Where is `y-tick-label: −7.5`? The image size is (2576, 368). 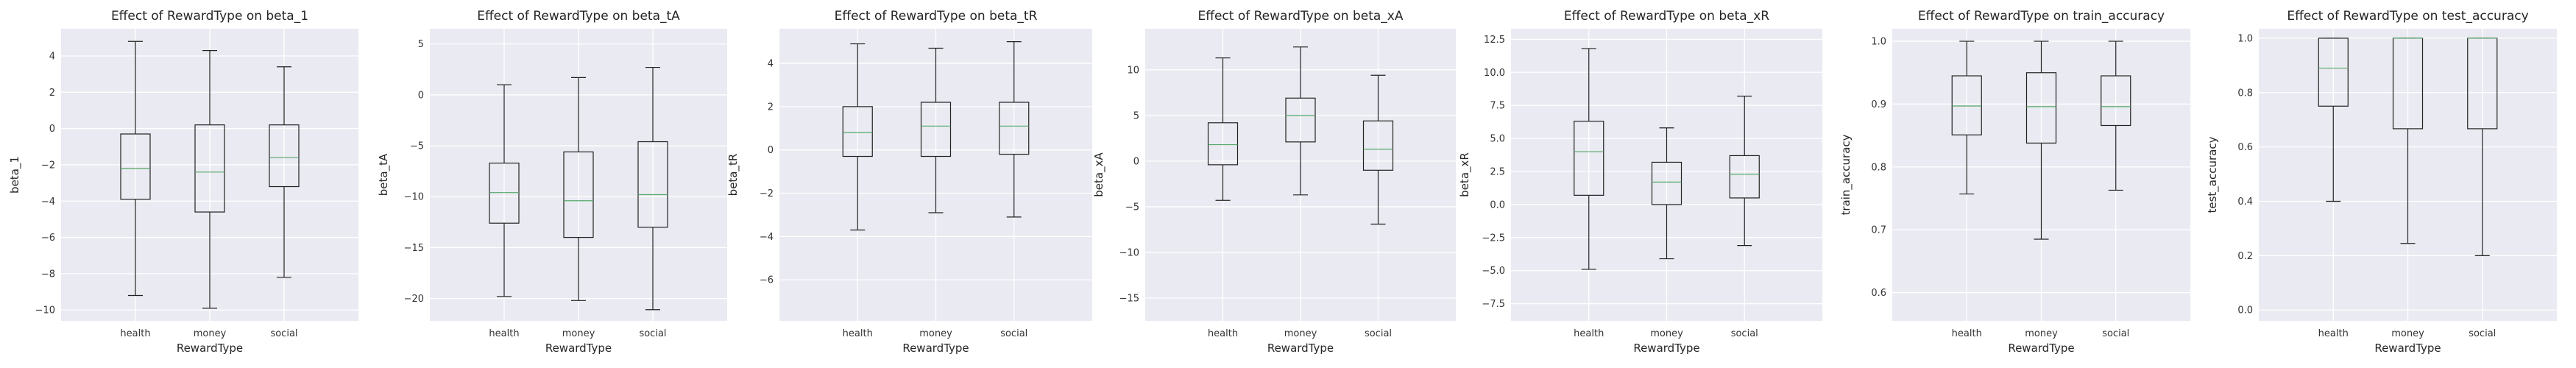
y-tick-label: −7.5 is located at coordinates (1493, 304).